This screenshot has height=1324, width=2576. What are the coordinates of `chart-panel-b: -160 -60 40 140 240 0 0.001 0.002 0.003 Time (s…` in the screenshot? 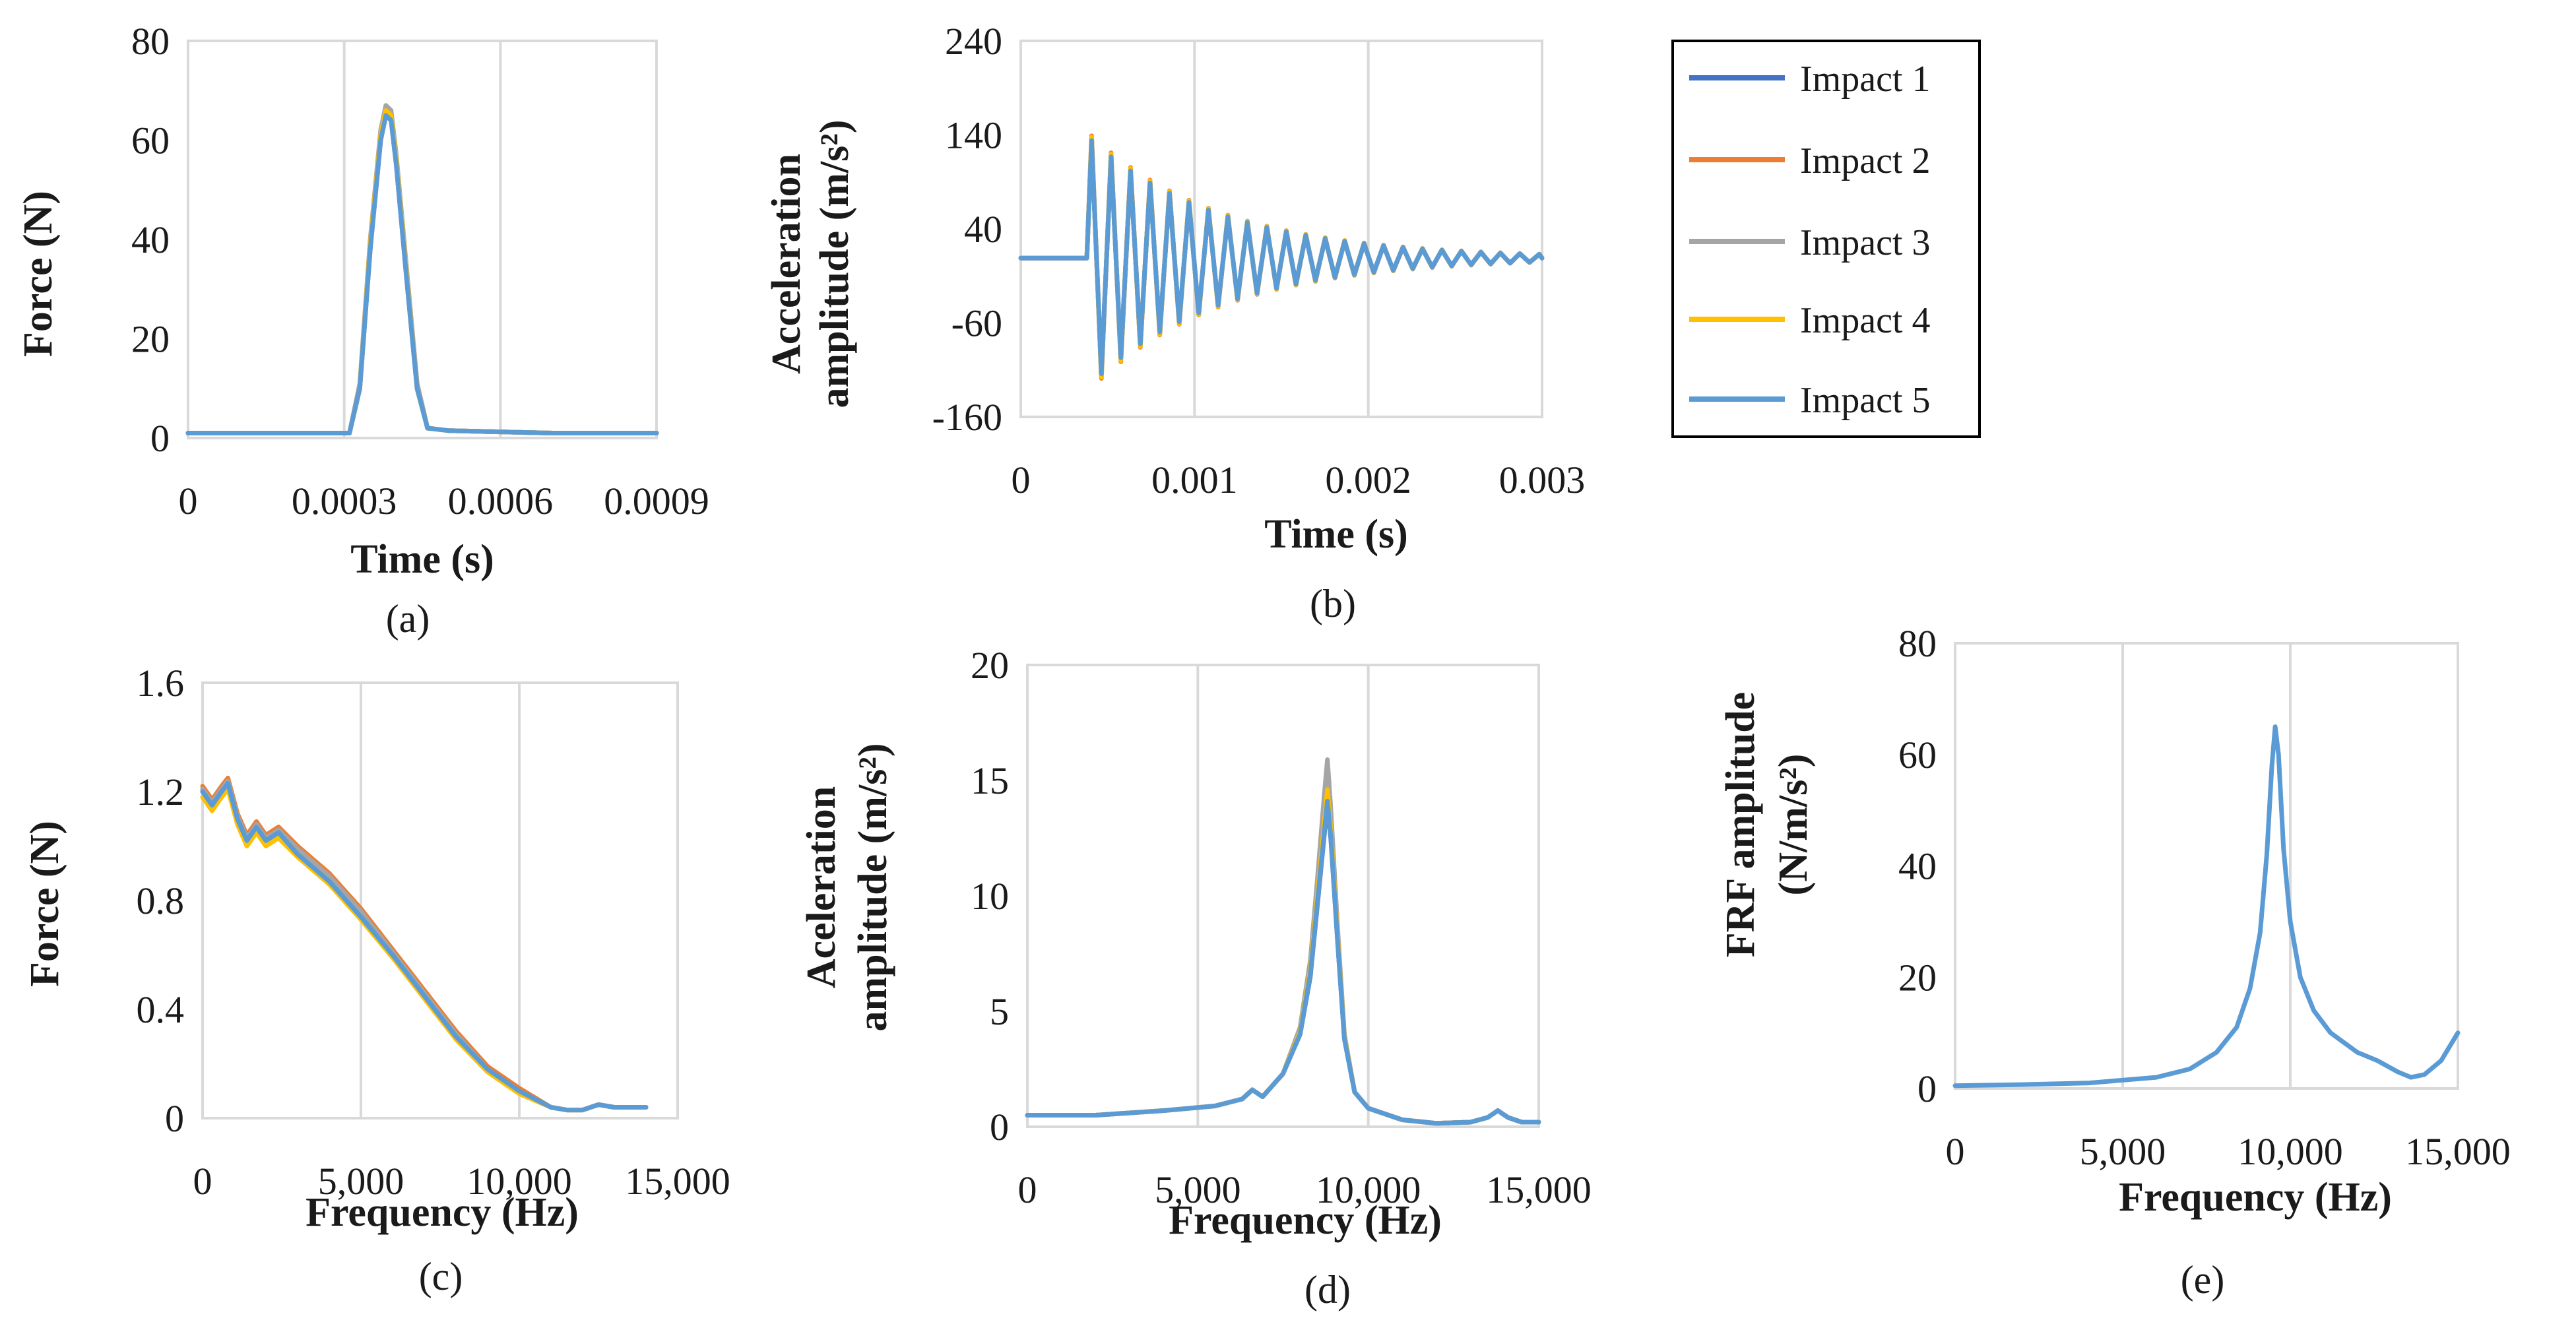 It's located at (1174, 322).